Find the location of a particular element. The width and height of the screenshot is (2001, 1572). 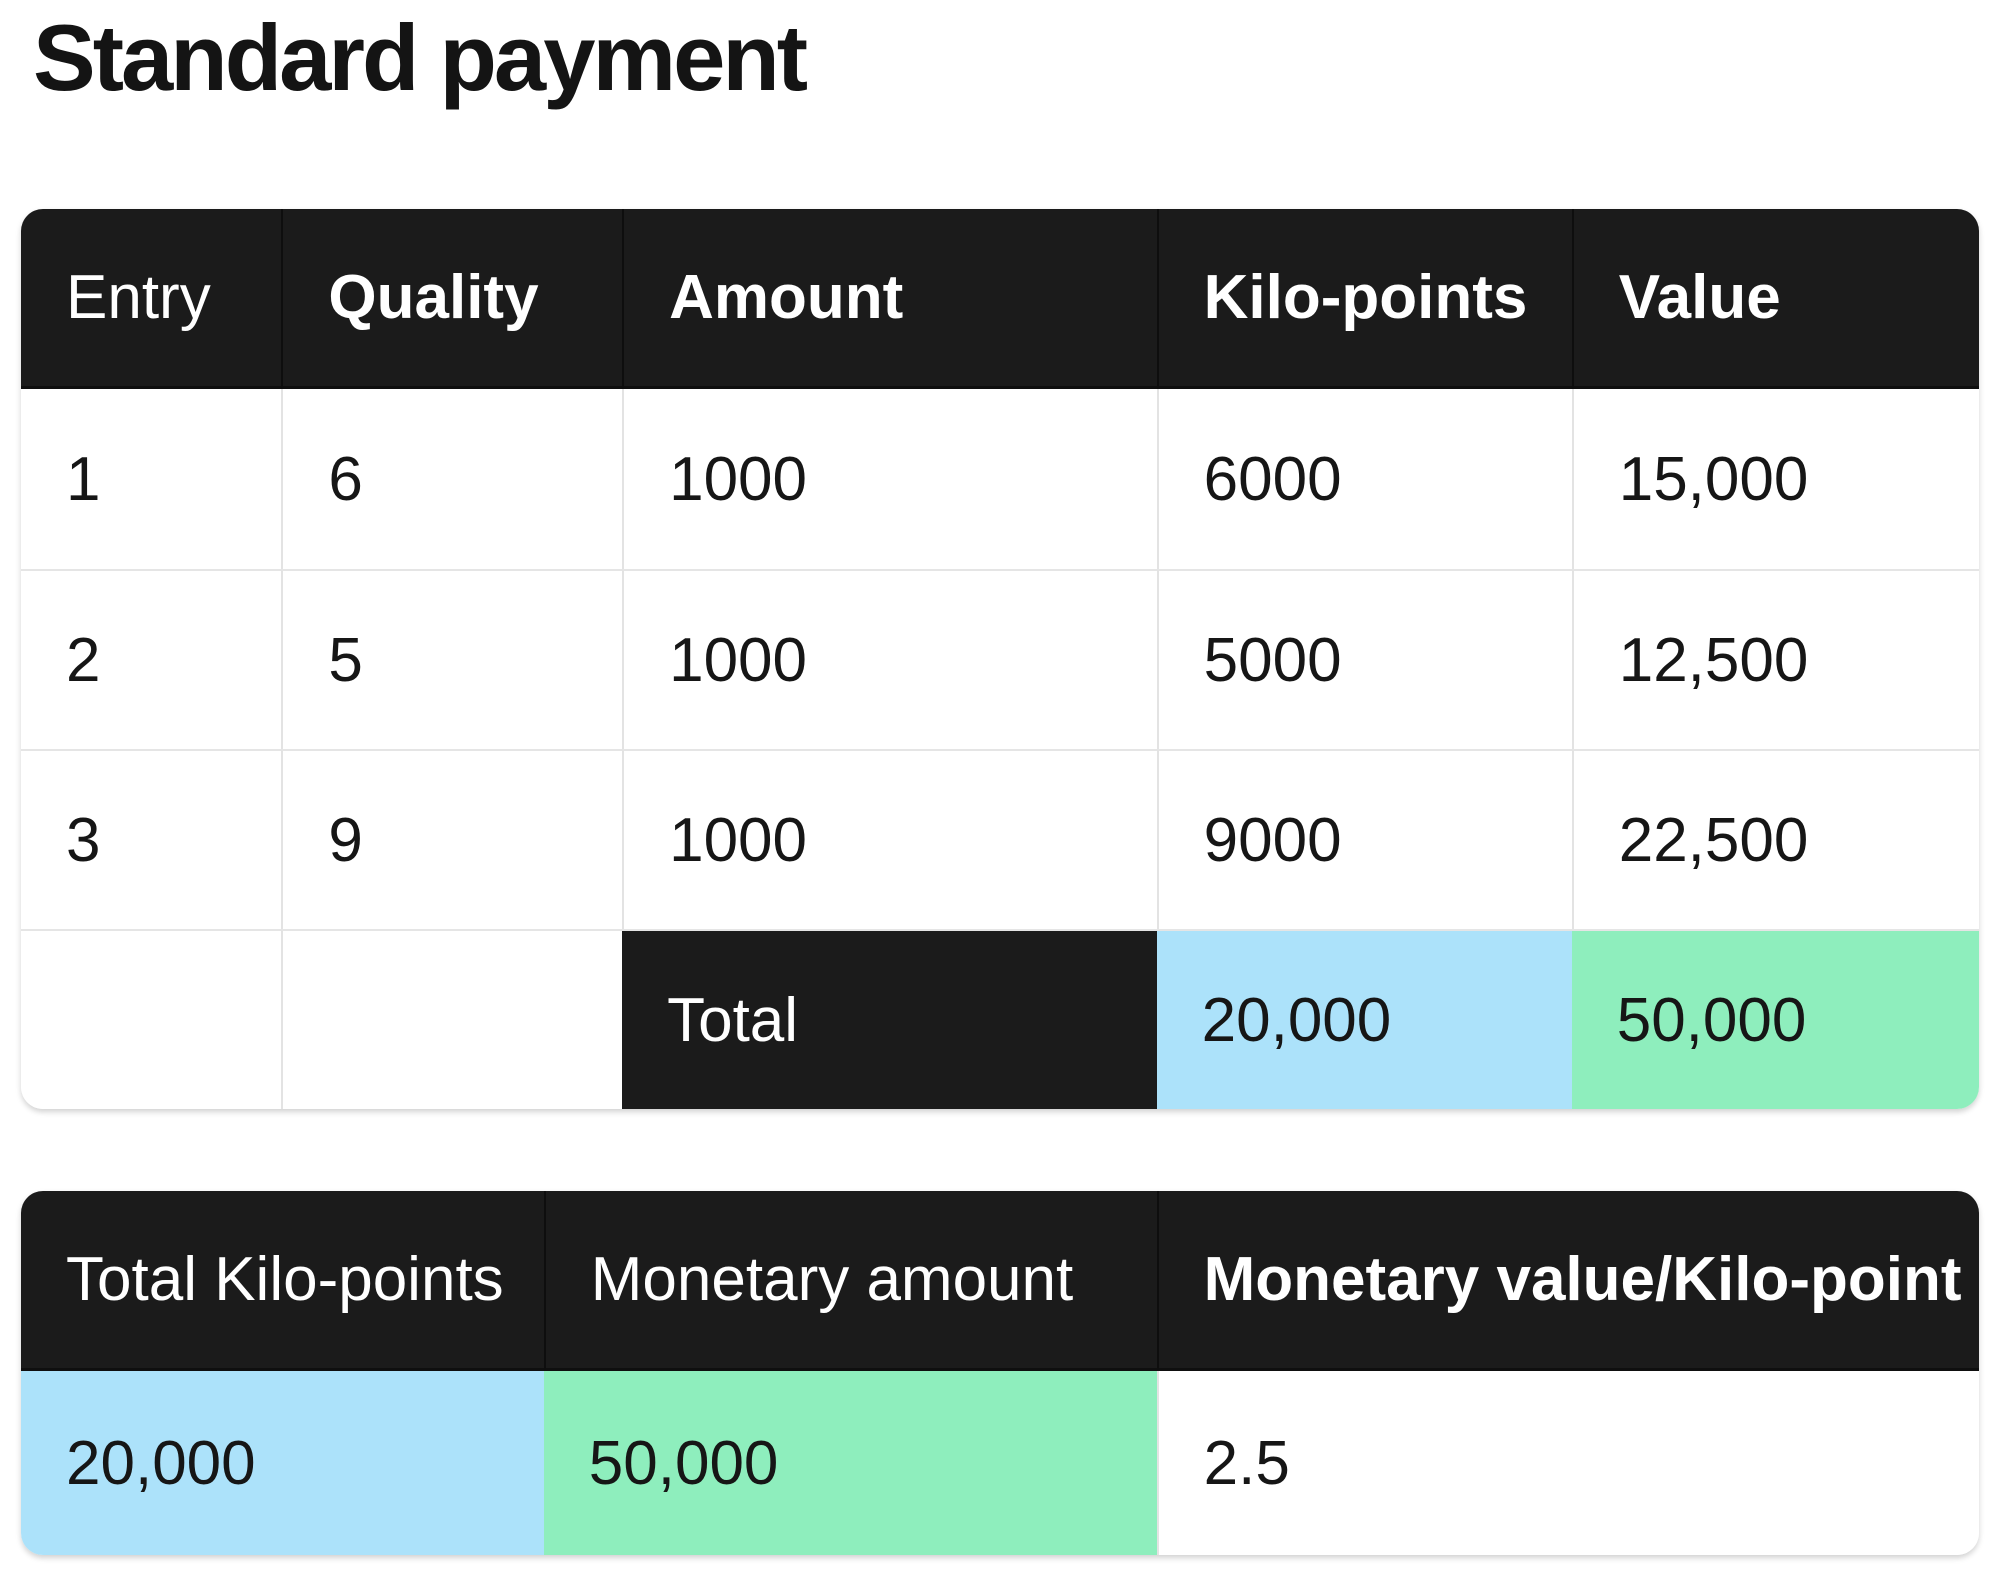

cell-value: 12,500 is located at coordinates (1775, 659).